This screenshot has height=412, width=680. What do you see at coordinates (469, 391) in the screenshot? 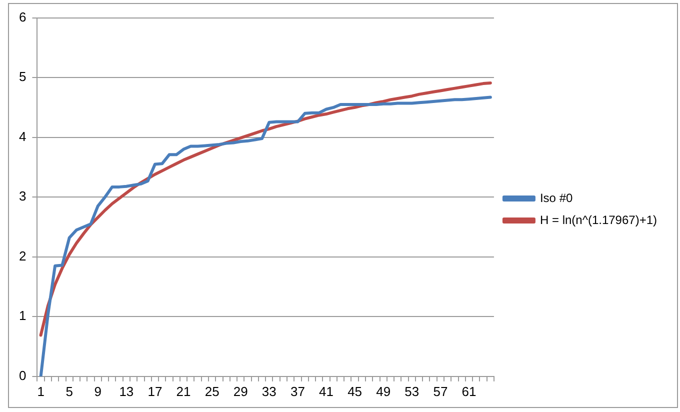
I see `x-tick-label: 61` at bounding box center [469, 391].